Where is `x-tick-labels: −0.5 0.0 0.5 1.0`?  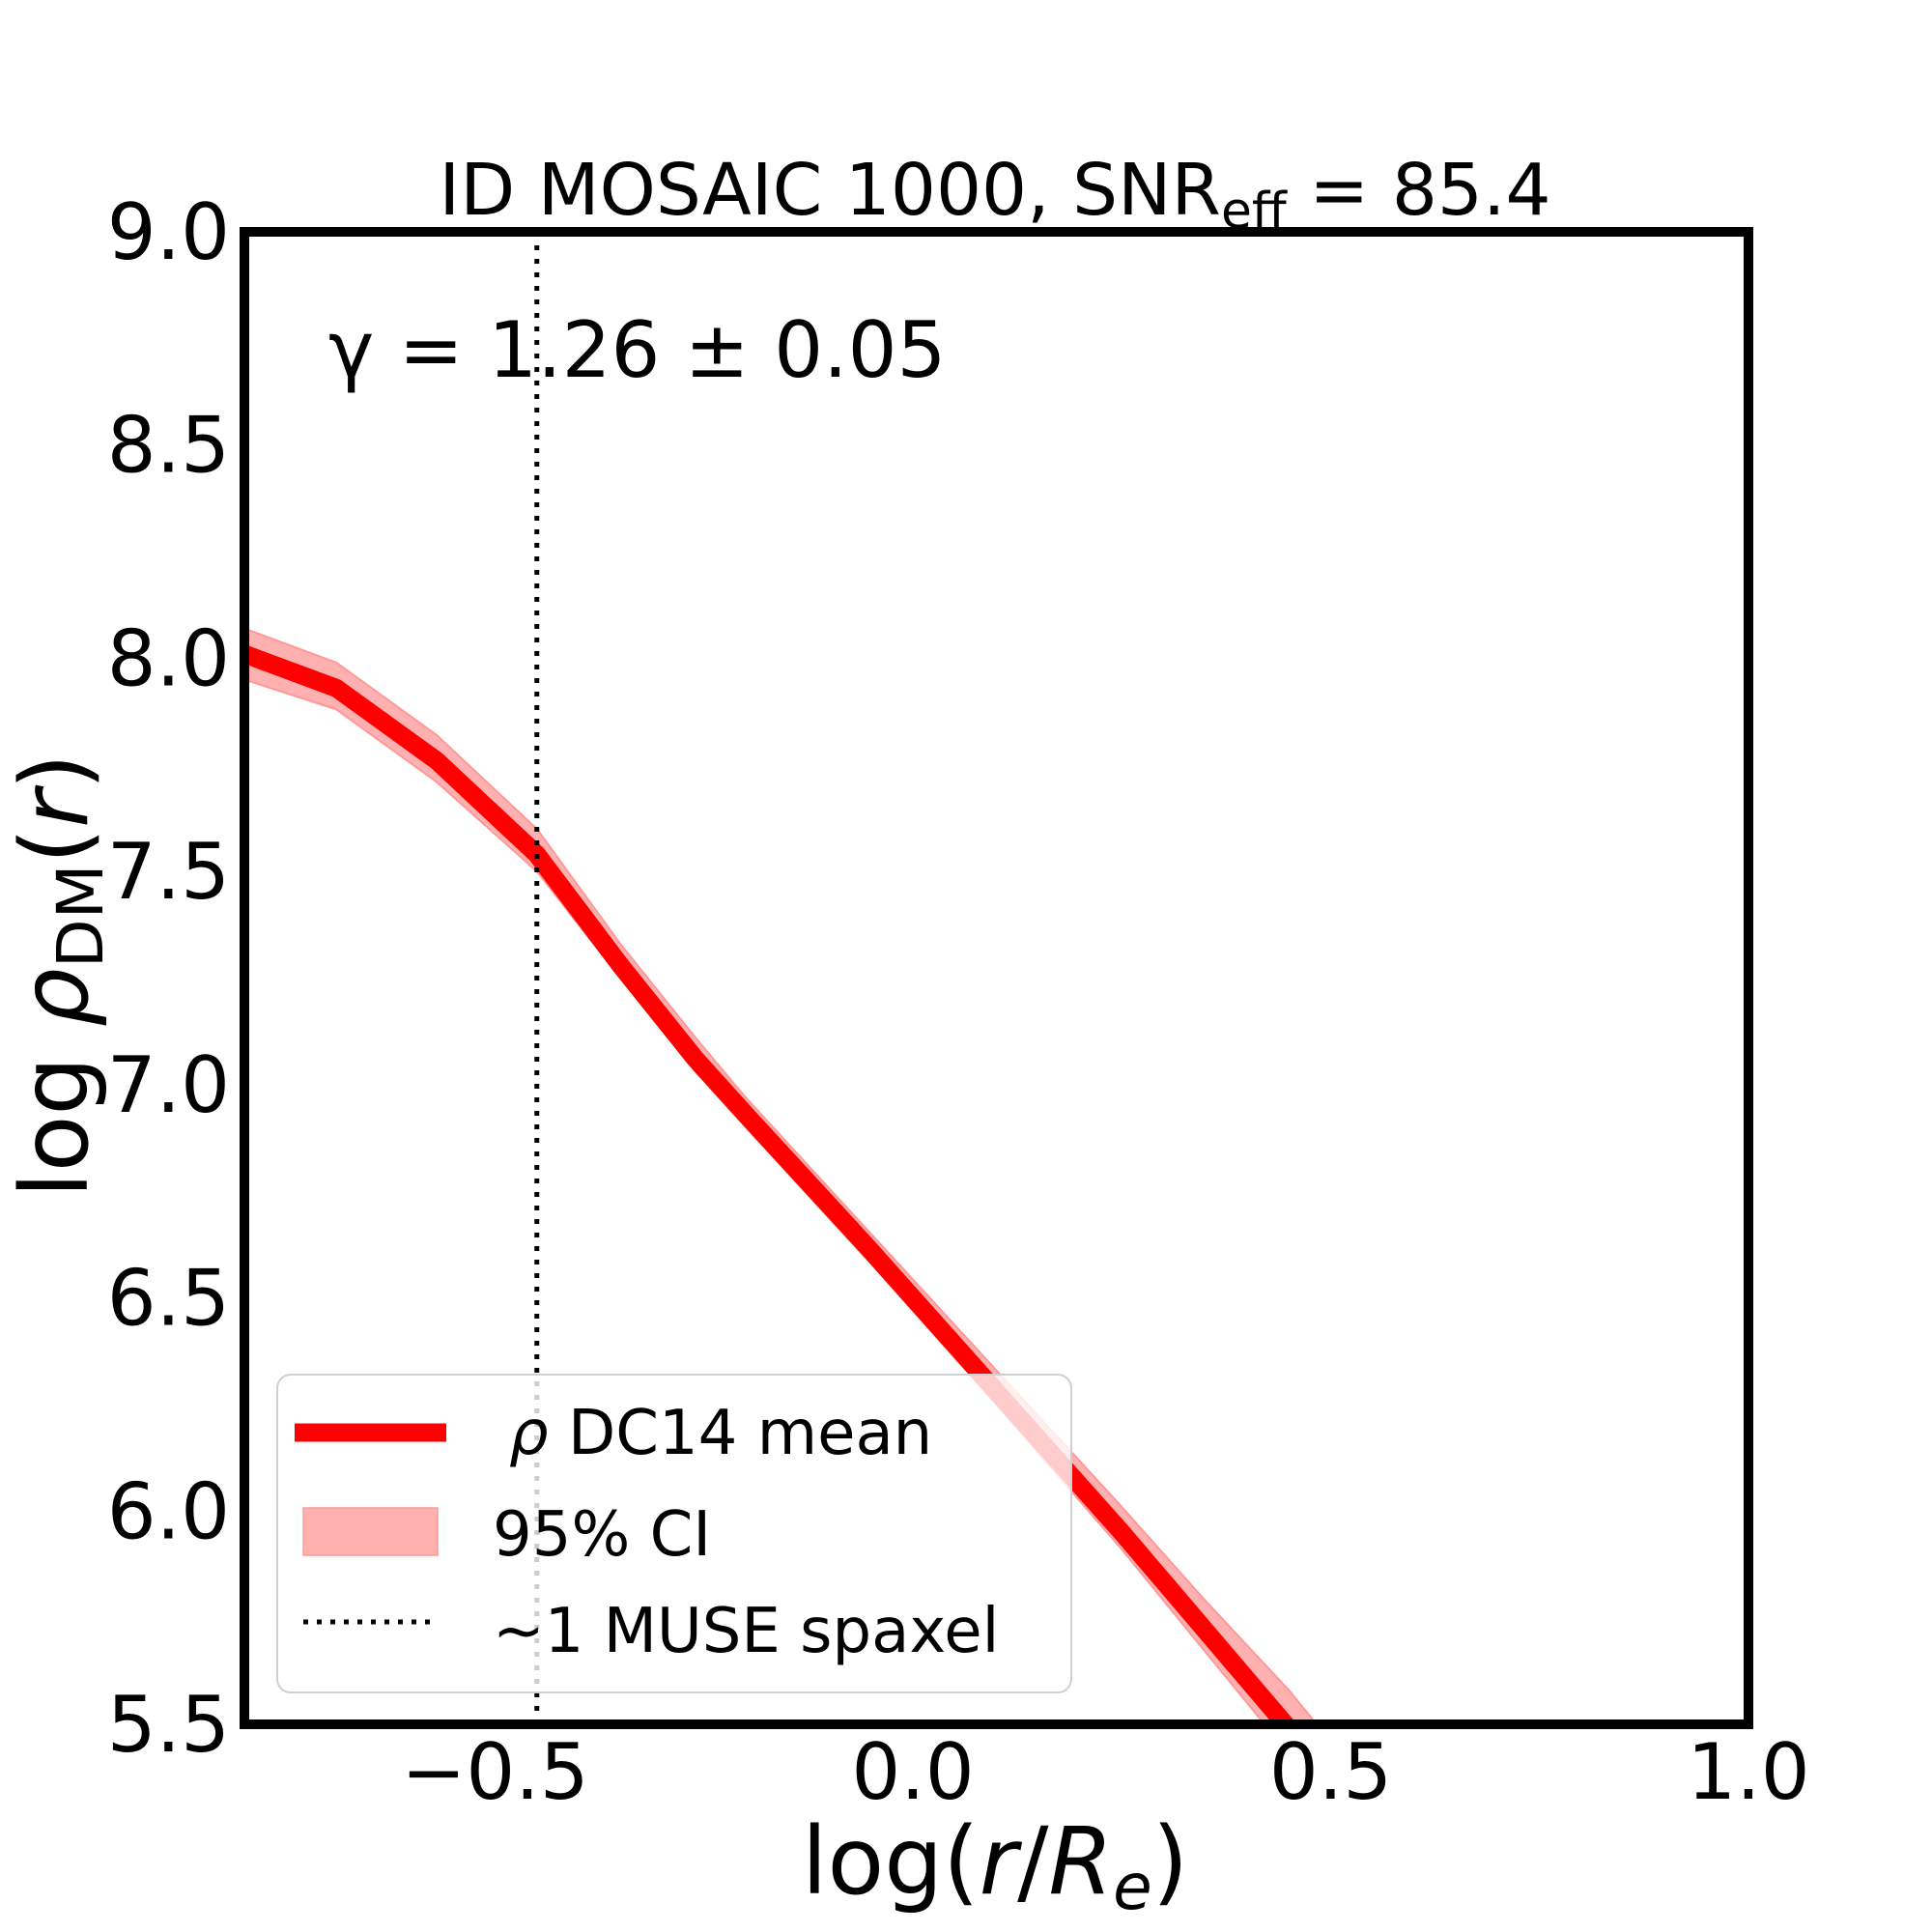
x-tick-labels: −0.5 0.0 0.5 1.0 is located at coordinates (1105, 1772).